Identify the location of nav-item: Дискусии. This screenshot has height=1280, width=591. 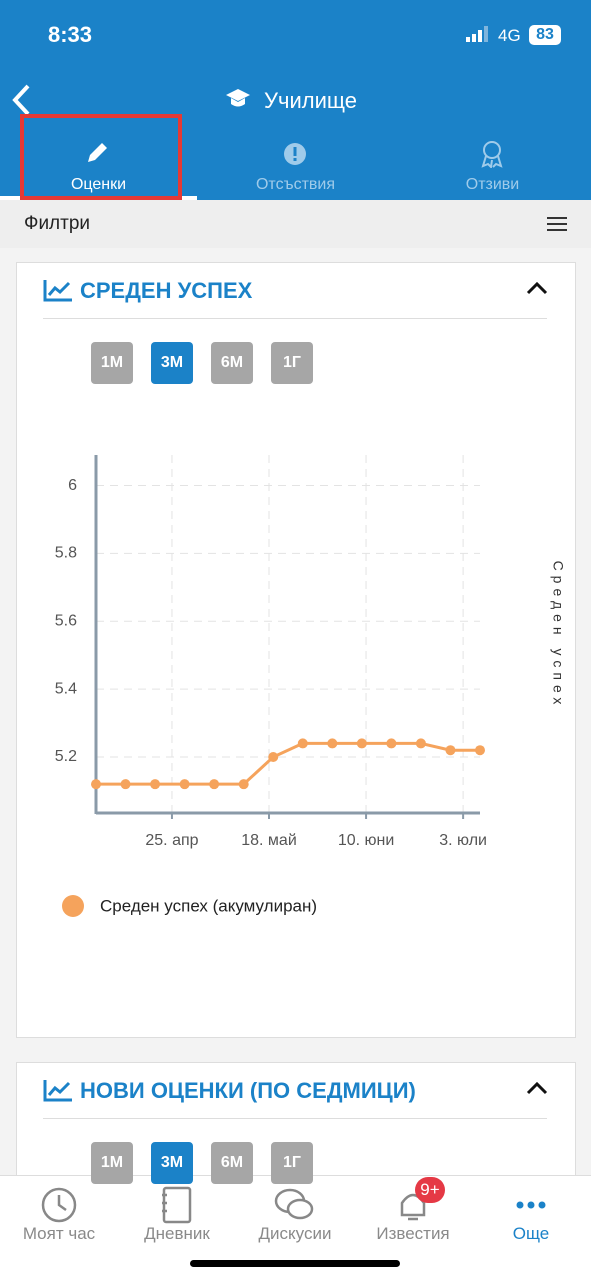
(295, 1233).